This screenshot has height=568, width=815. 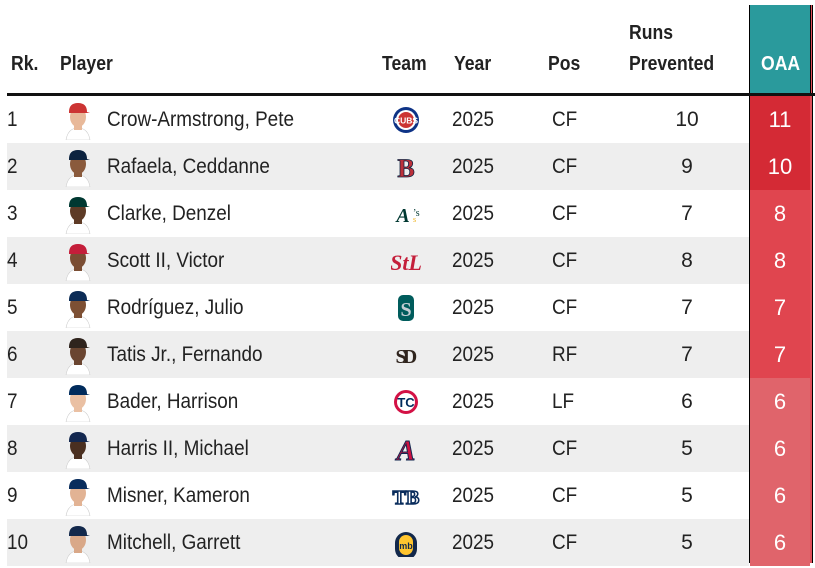 I want to click on runs-prevented-cell: 7, so click(x=687, y=307).